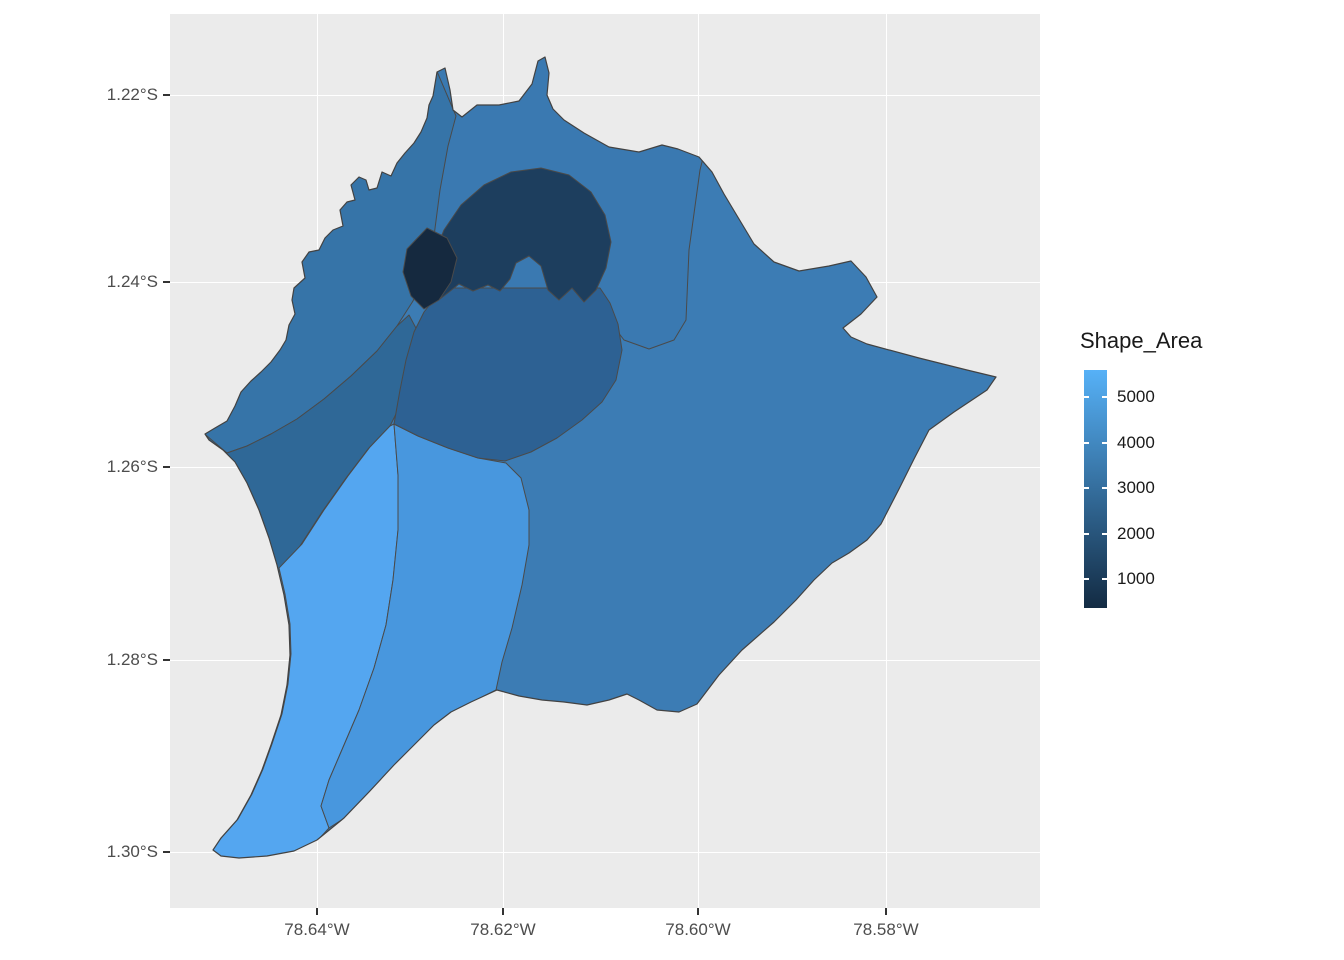  I want to click on legend-tick-label: 3000, so click(1136, 487).